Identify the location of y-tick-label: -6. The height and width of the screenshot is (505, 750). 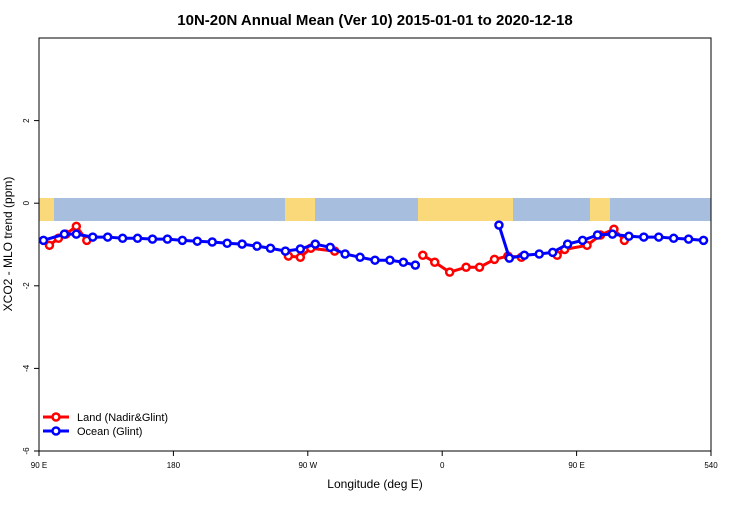
(26, 451).